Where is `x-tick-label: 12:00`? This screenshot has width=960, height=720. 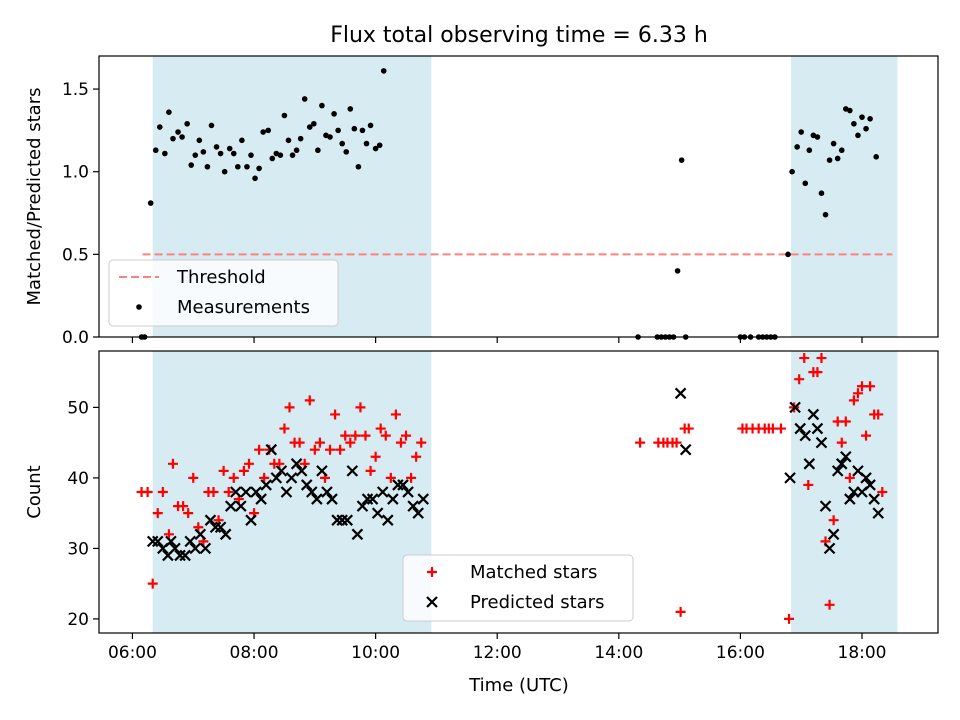
x-tick-label: 12:00 is located at coordinates (497, 653).